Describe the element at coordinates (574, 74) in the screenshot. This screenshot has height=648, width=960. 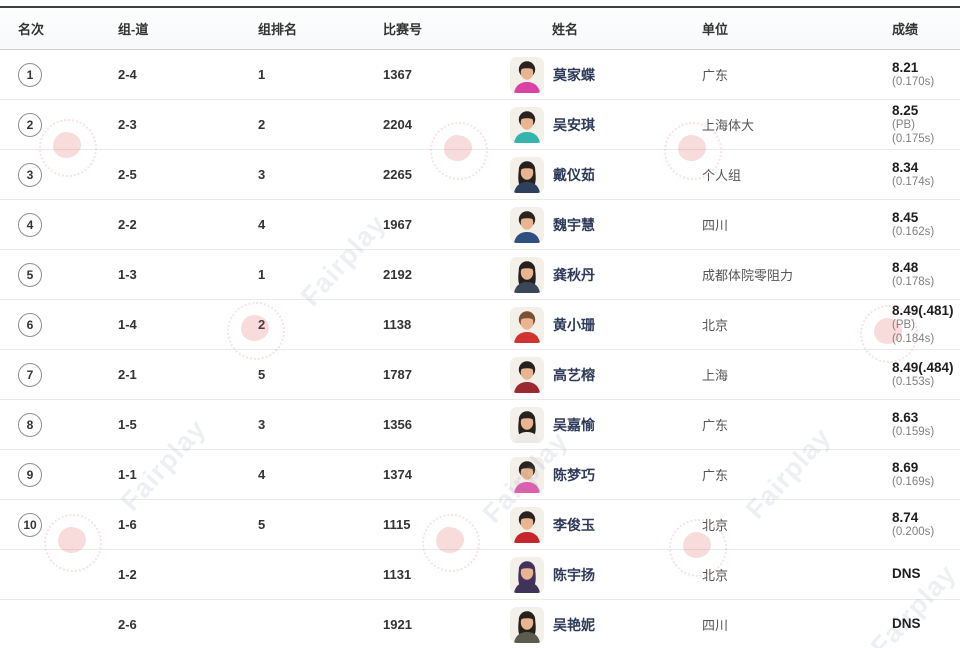
I see `athlete-name: 莫家蝶` at that location.